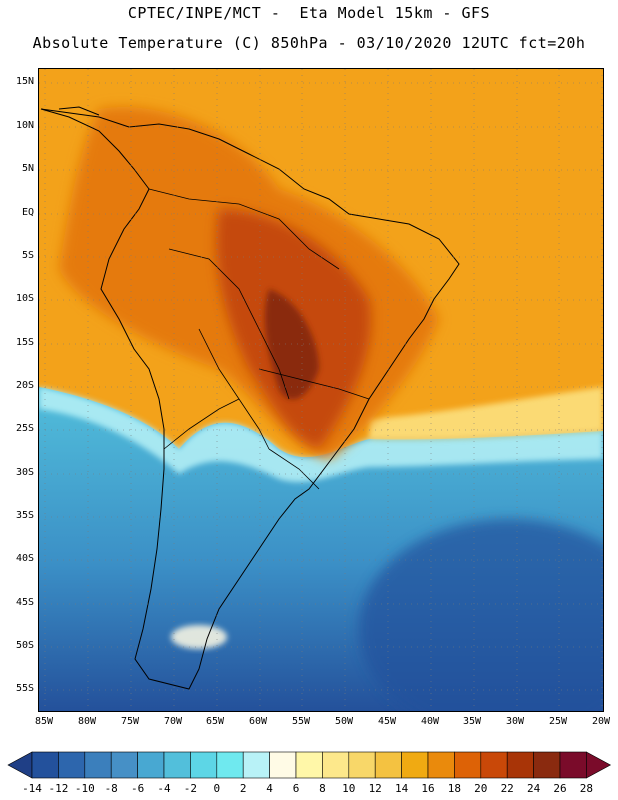 The height and width of the screenshot is (800, 618). What do you see at coordinates (486, 413) in the screenshot?
I see `yellow-zone` at bounding box center [486, 413].